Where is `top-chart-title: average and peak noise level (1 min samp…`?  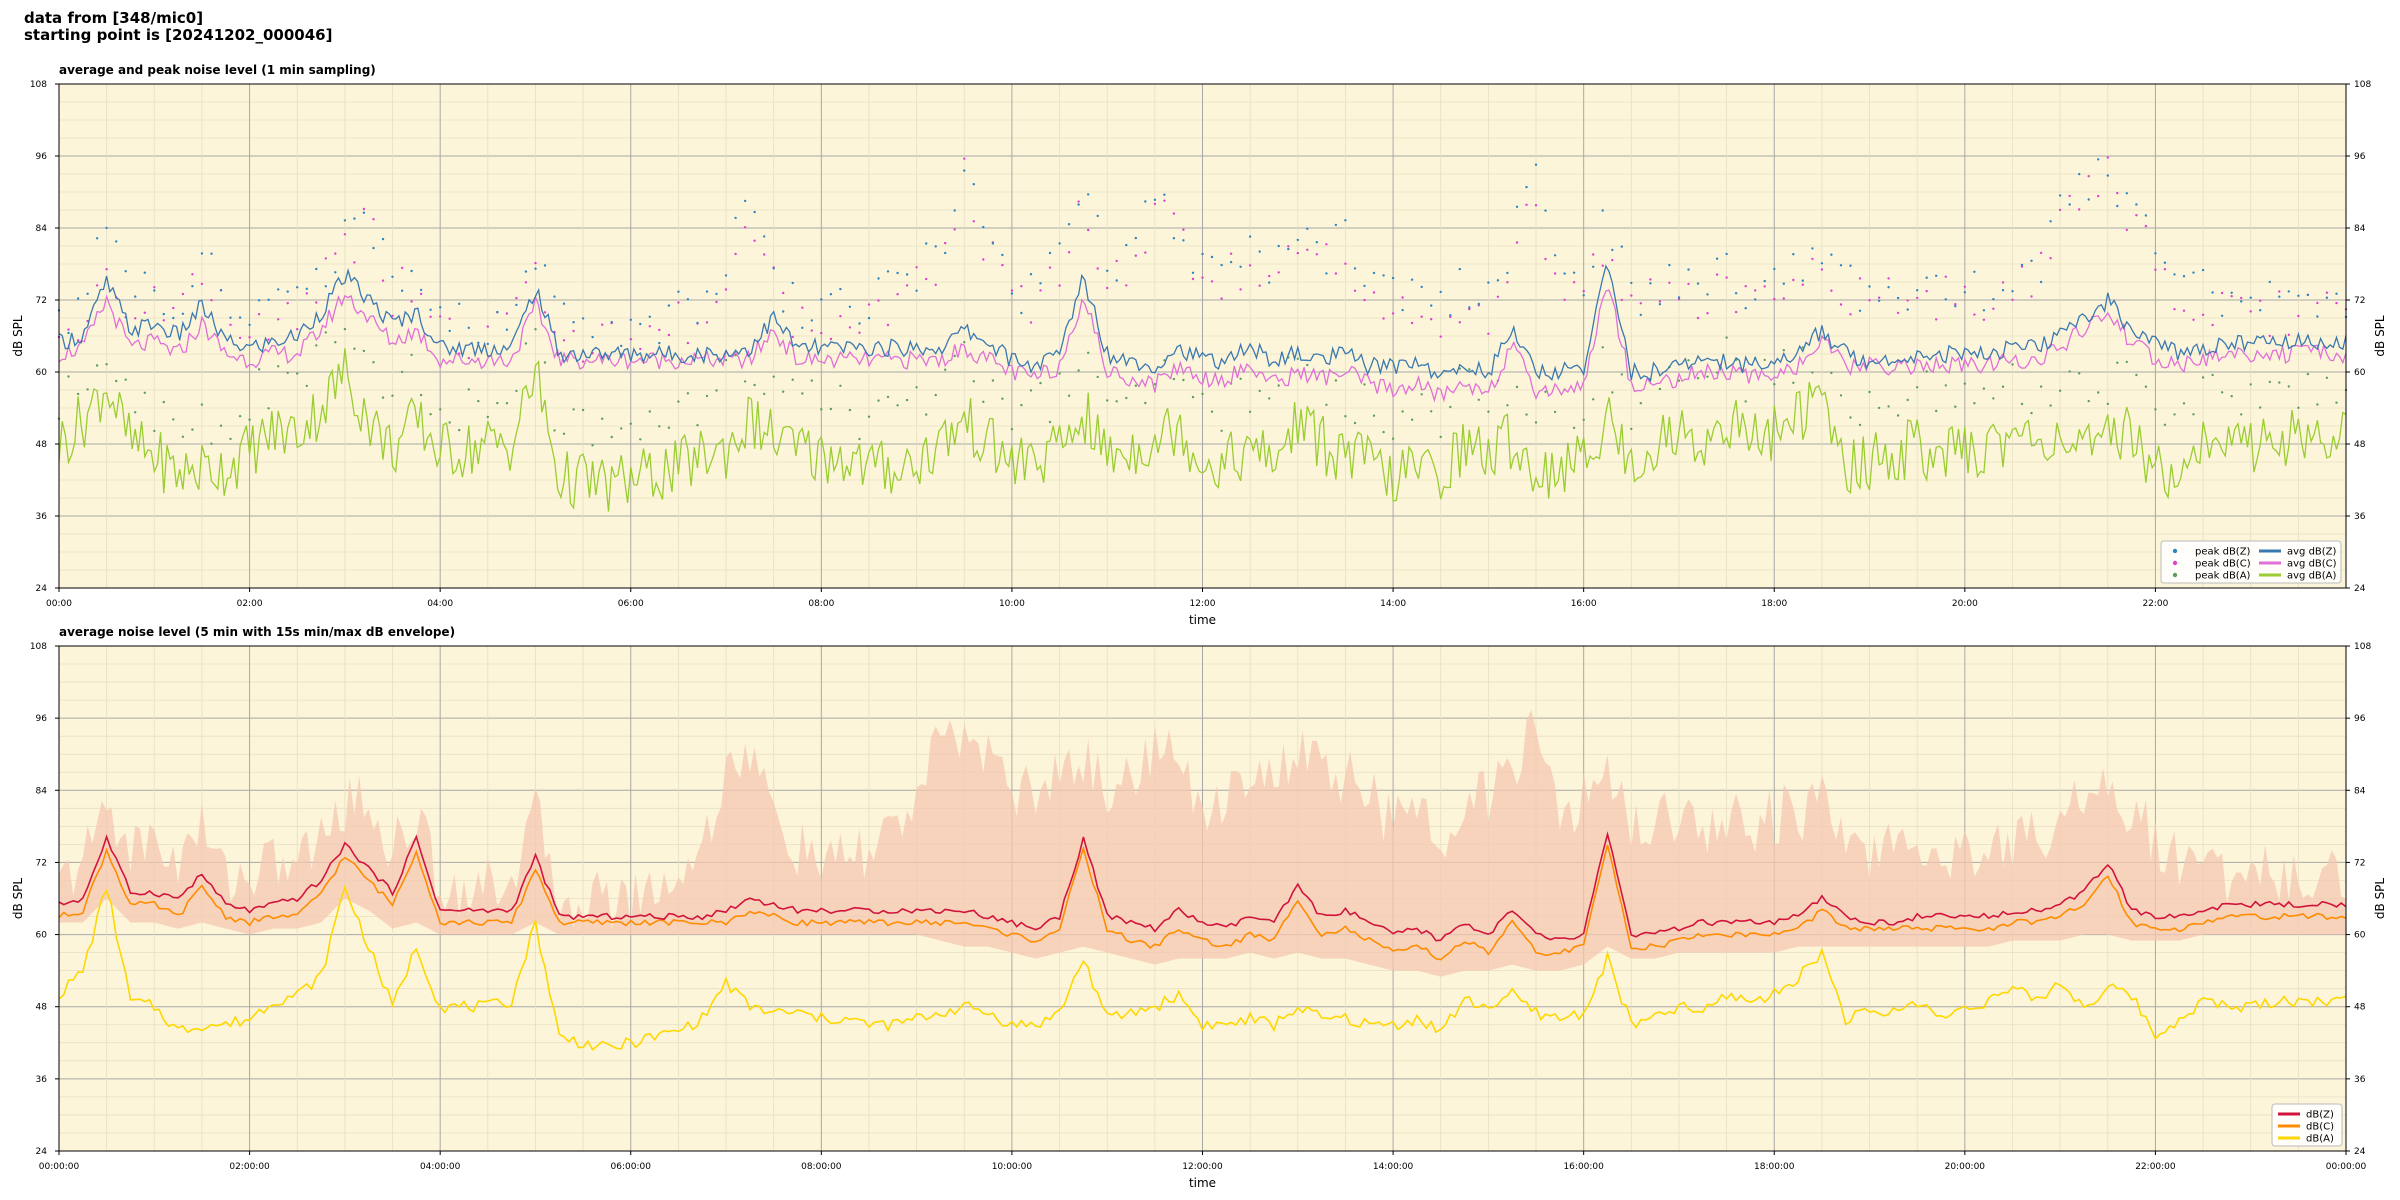 top-chart-title: average and peak noise level (1 min samp… is located at coordinates (217, 70).